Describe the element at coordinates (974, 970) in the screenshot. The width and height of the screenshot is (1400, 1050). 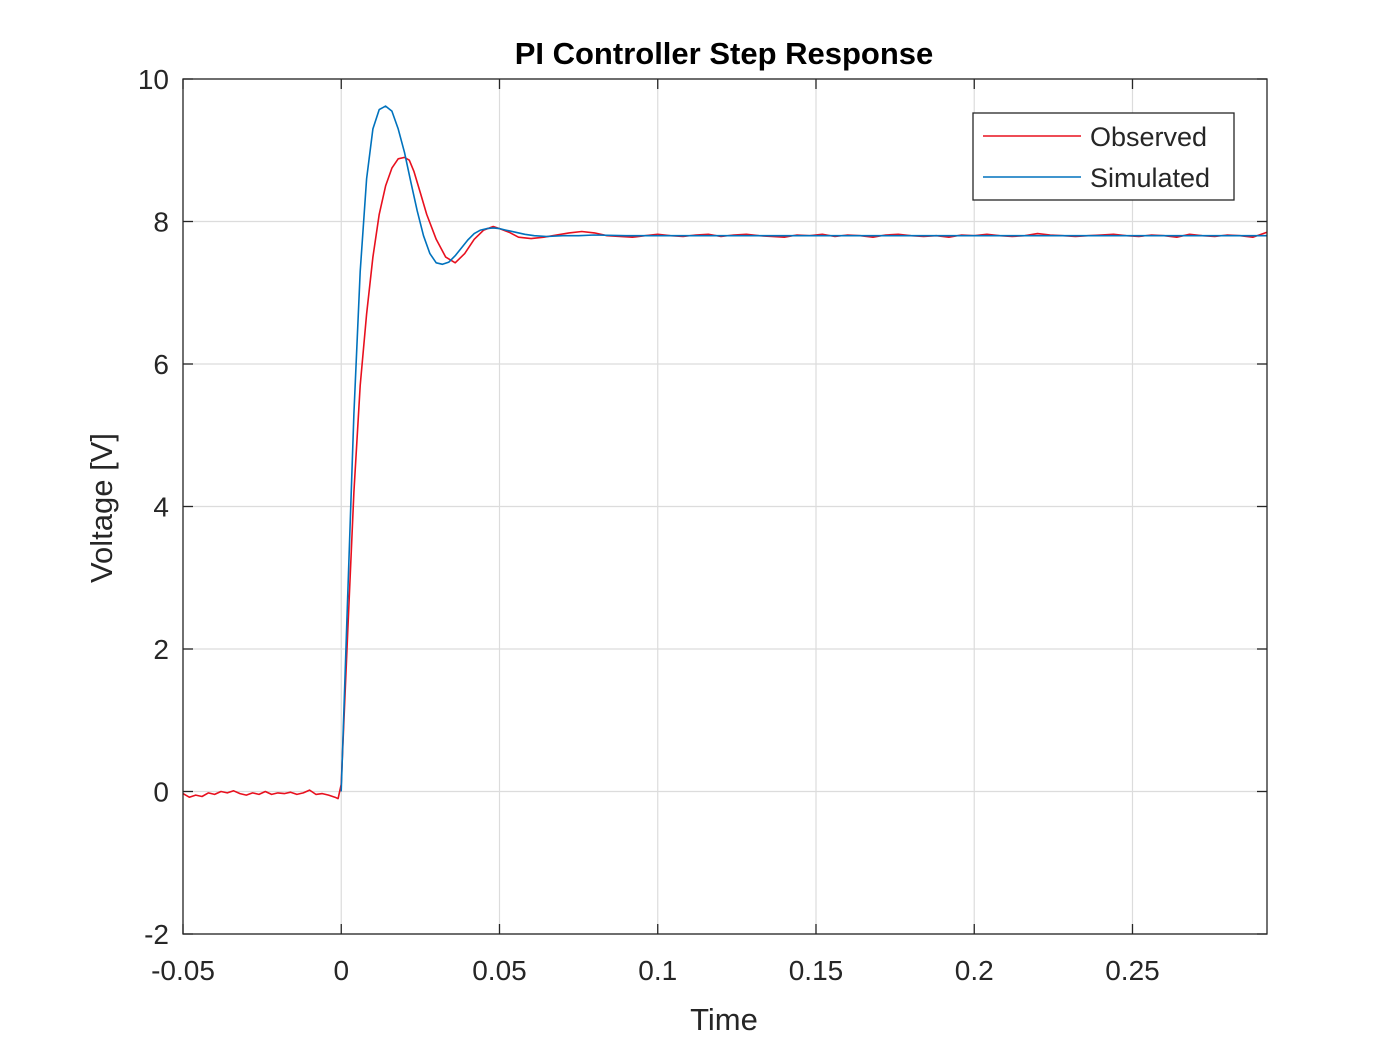
I see `x-tick-label: 0.2` at that location.